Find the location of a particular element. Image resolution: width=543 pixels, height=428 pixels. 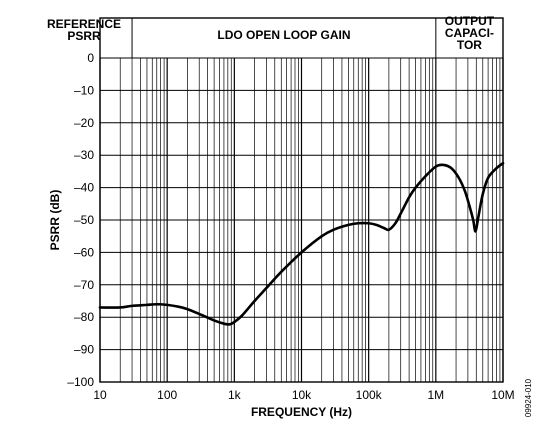

y-tick-label: –30 is located at coordinates (84, 155).